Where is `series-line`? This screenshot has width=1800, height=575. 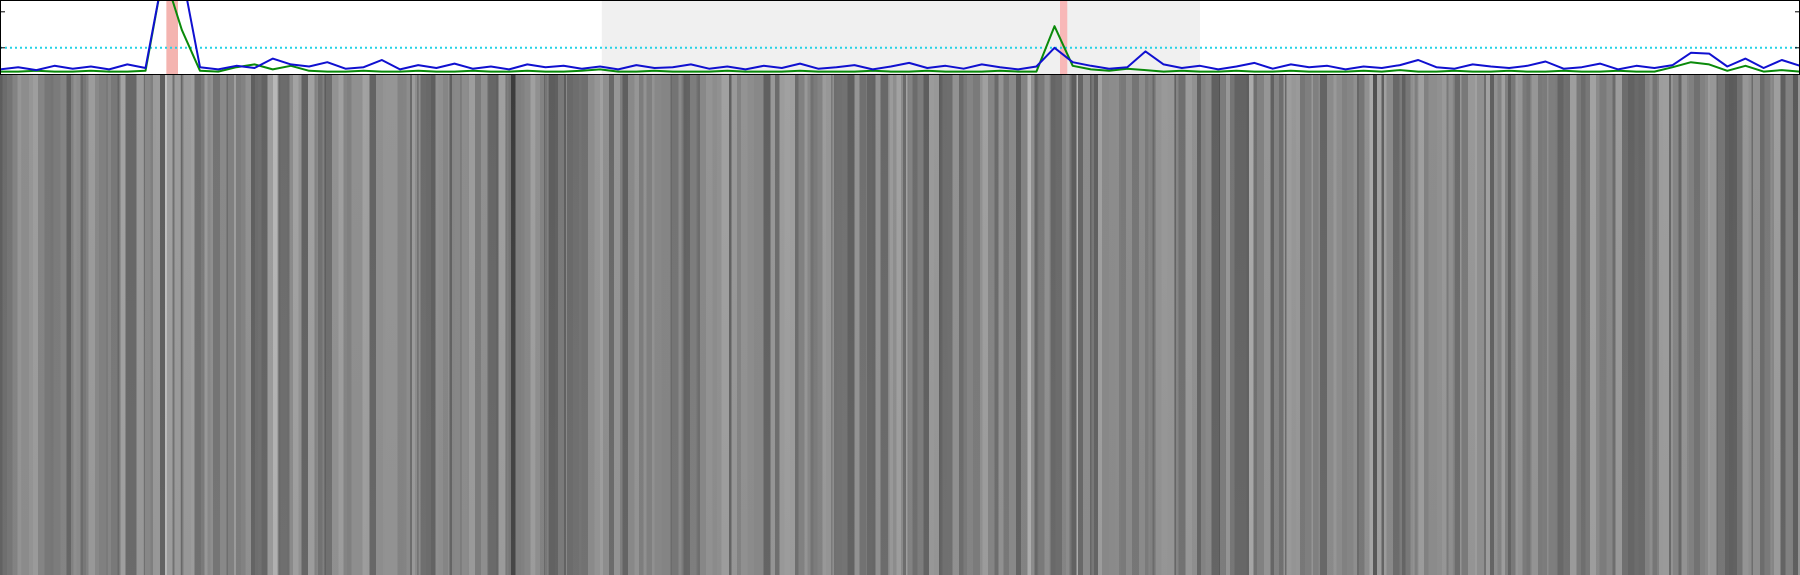 series-line is located at coordinates (900, 36).